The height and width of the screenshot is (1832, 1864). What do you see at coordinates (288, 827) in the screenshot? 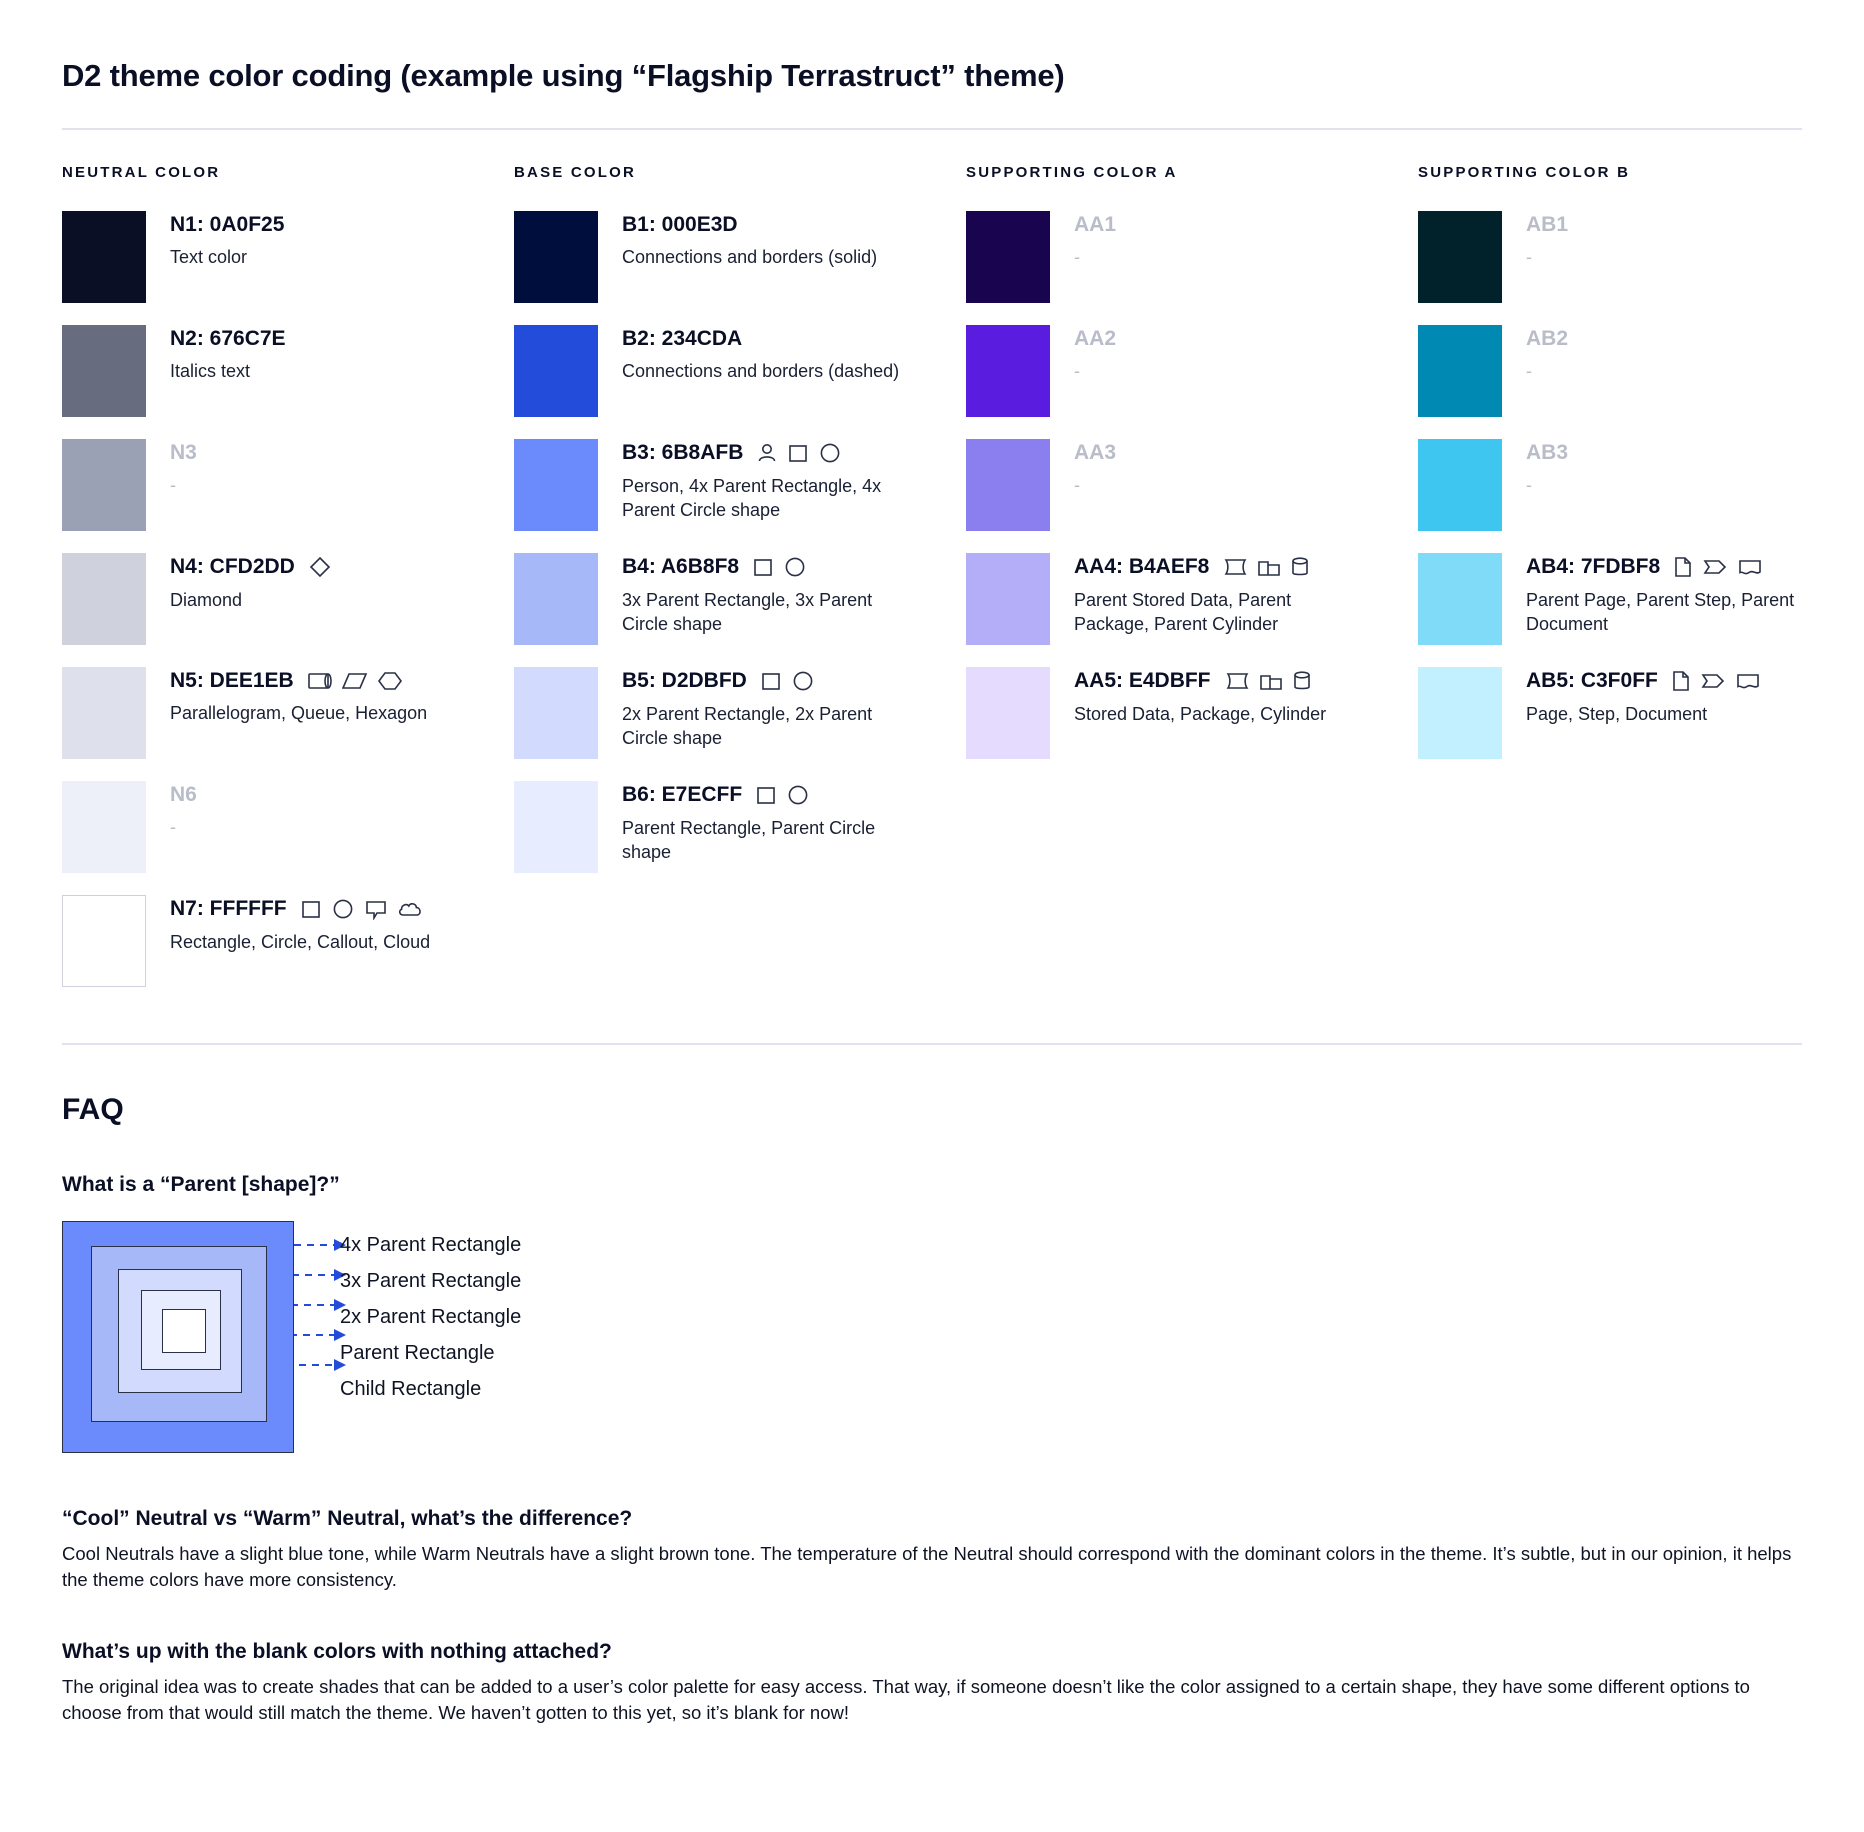
I see `swatch-row: N6 -` at bounding box center [288, 827].